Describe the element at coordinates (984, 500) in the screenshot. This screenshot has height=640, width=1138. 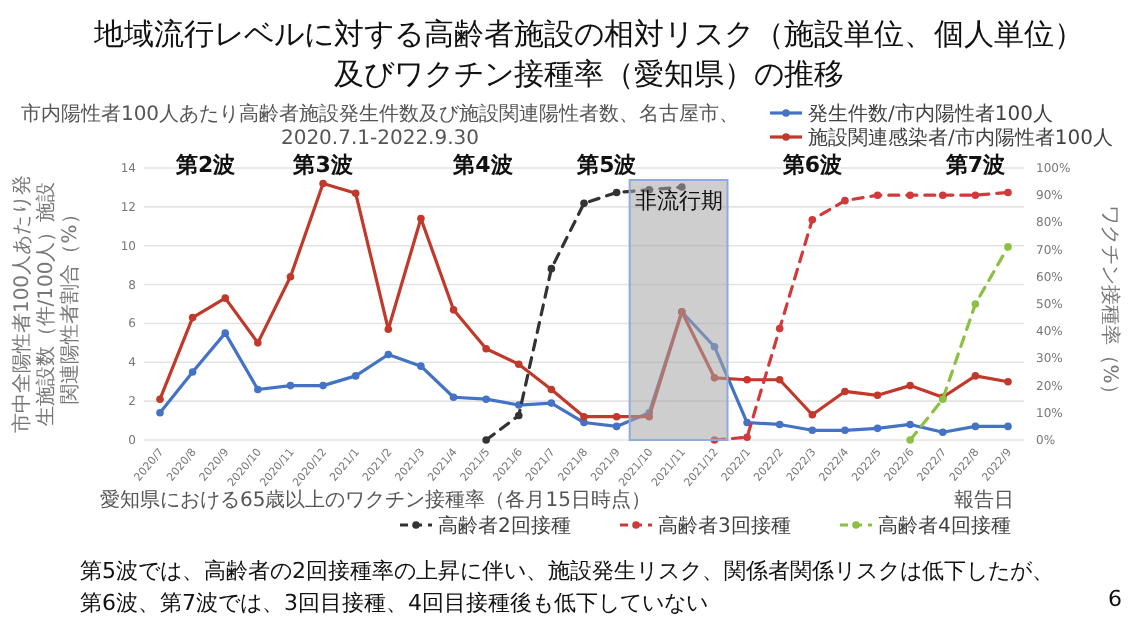
I see `x-axis-title: 報告日` at that location.